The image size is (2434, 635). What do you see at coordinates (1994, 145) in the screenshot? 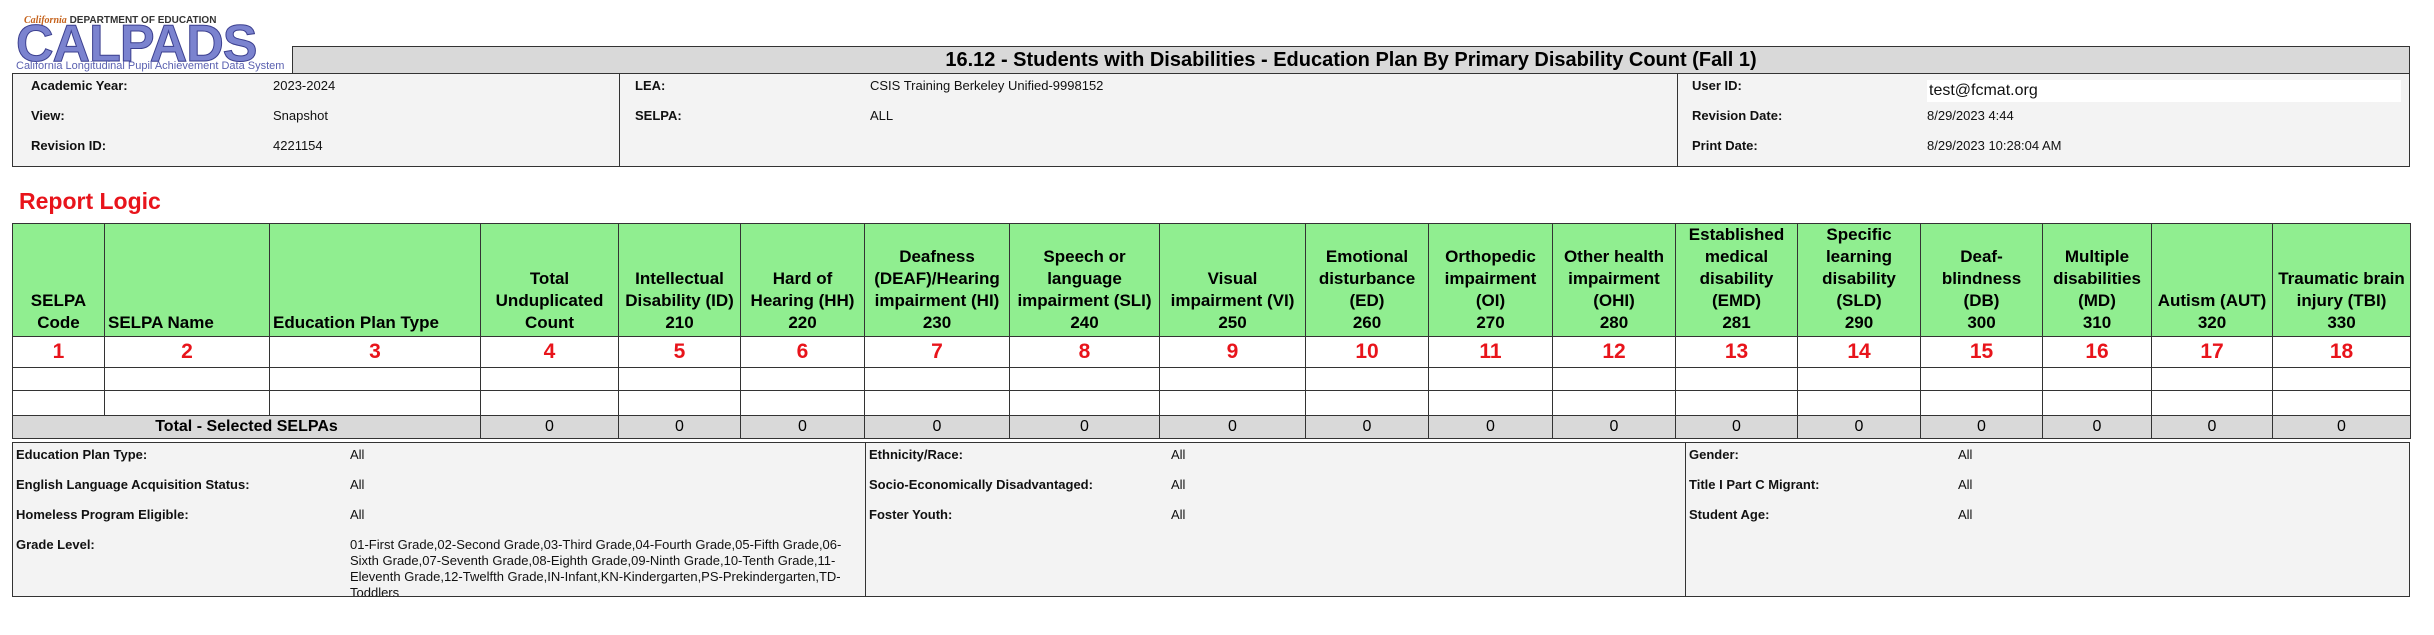
I see `info-value: 8/29/2023 10:28:04 AM` at bounding box center [1994, 145].